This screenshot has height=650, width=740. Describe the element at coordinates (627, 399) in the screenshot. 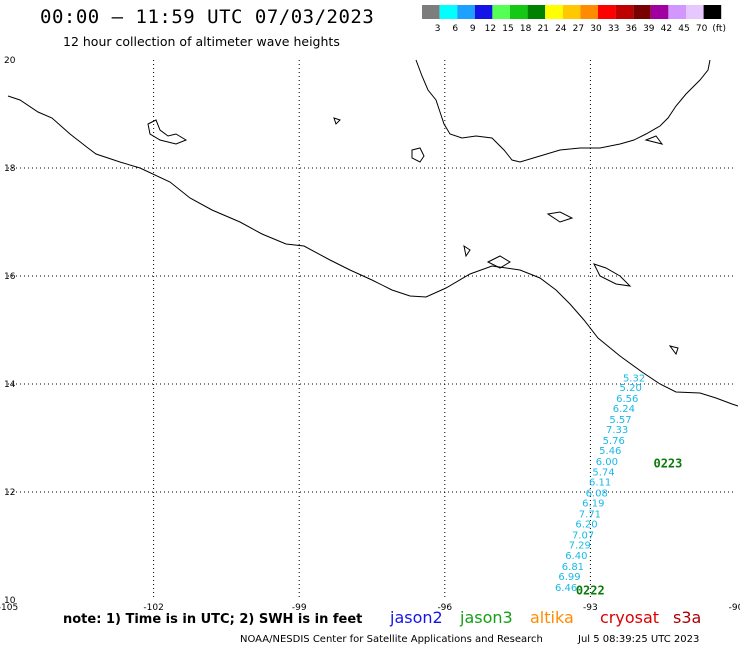

I see `swh-value: 6.56` at that location.